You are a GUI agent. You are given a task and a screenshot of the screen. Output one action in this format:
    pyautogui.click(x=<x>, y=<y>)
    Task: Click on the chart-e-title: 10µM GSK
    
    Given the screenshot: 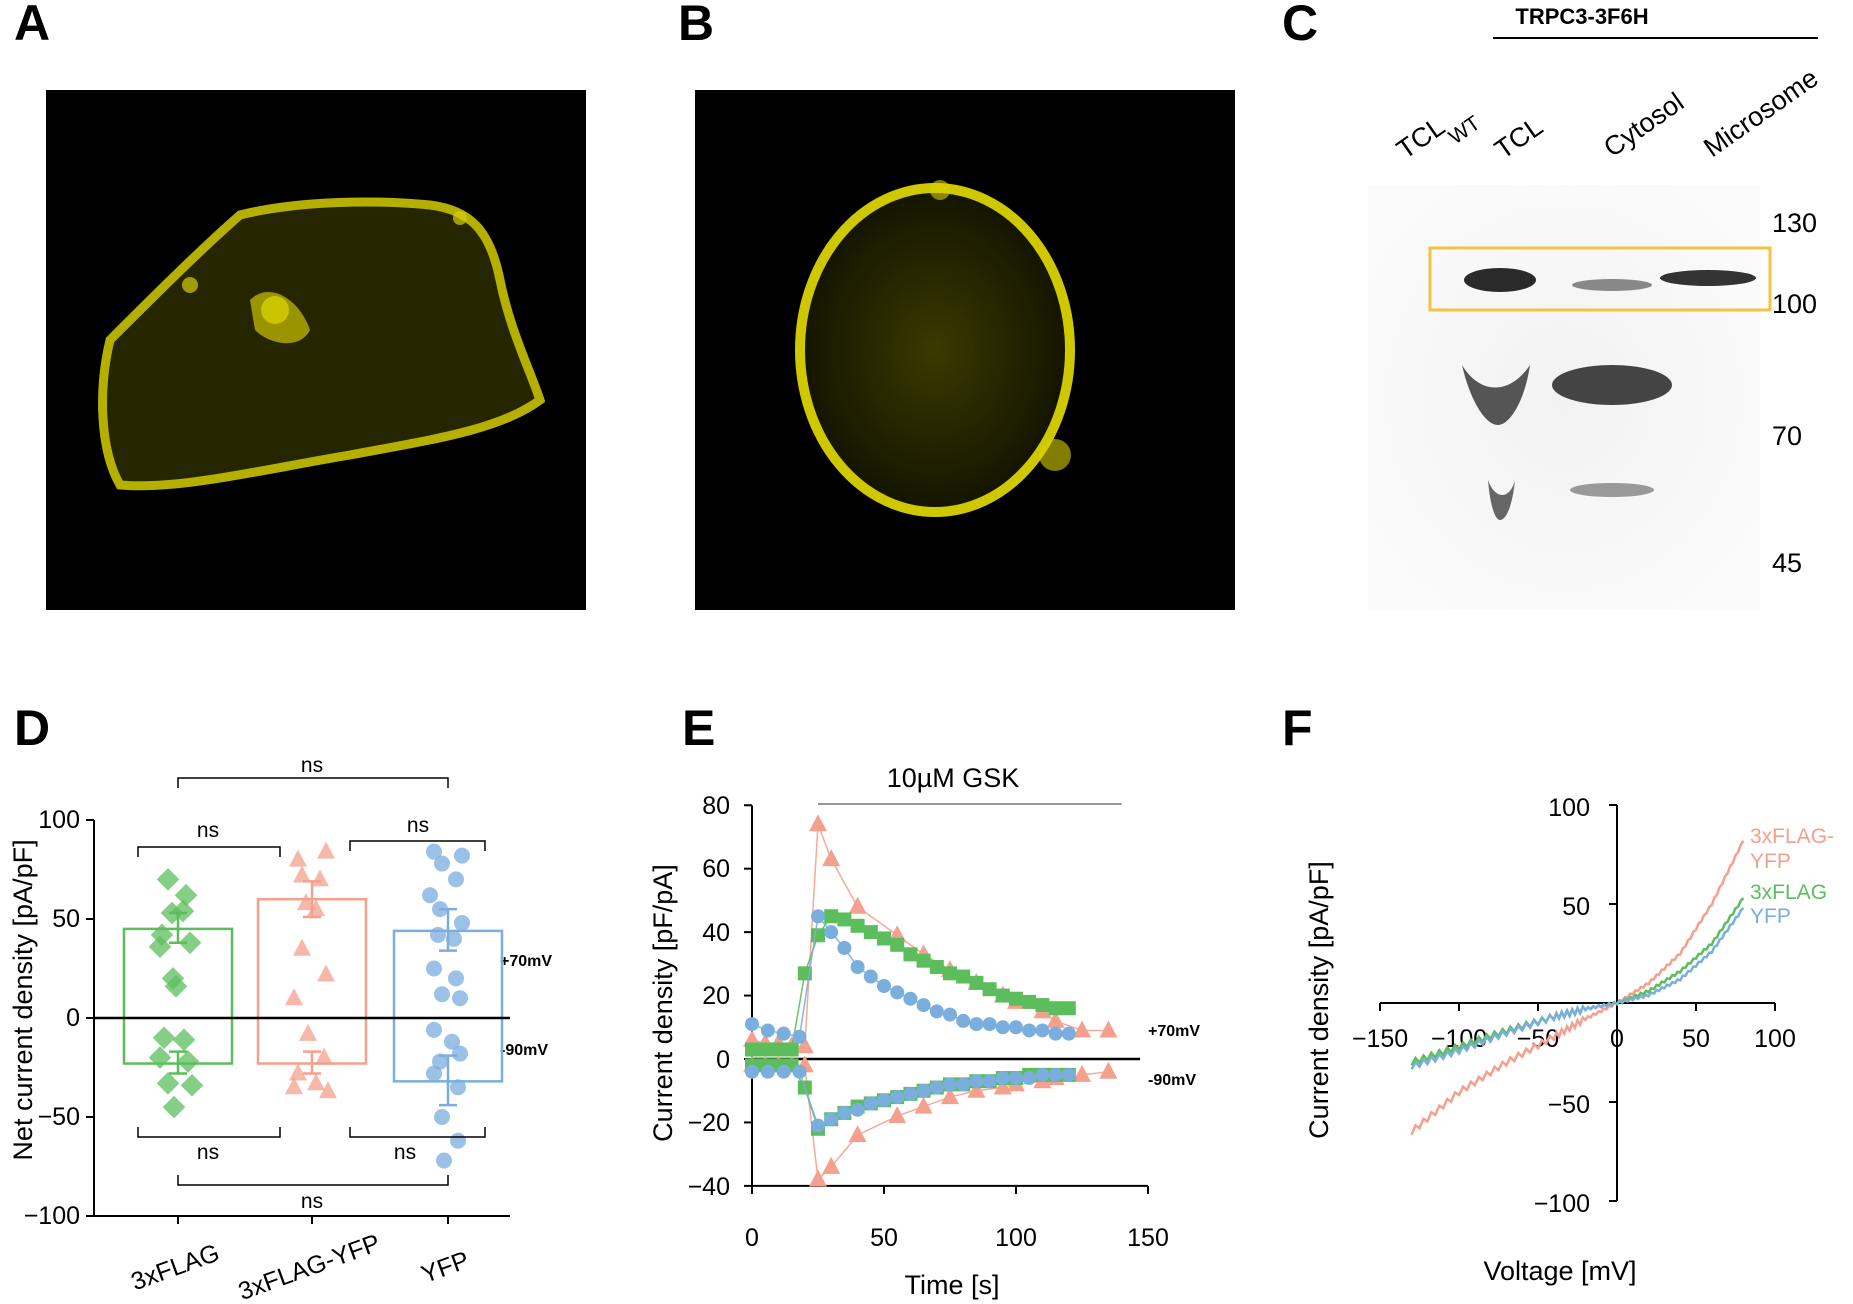 What is the action you would take?
    pyautogui.click(x=953, y=778)
    